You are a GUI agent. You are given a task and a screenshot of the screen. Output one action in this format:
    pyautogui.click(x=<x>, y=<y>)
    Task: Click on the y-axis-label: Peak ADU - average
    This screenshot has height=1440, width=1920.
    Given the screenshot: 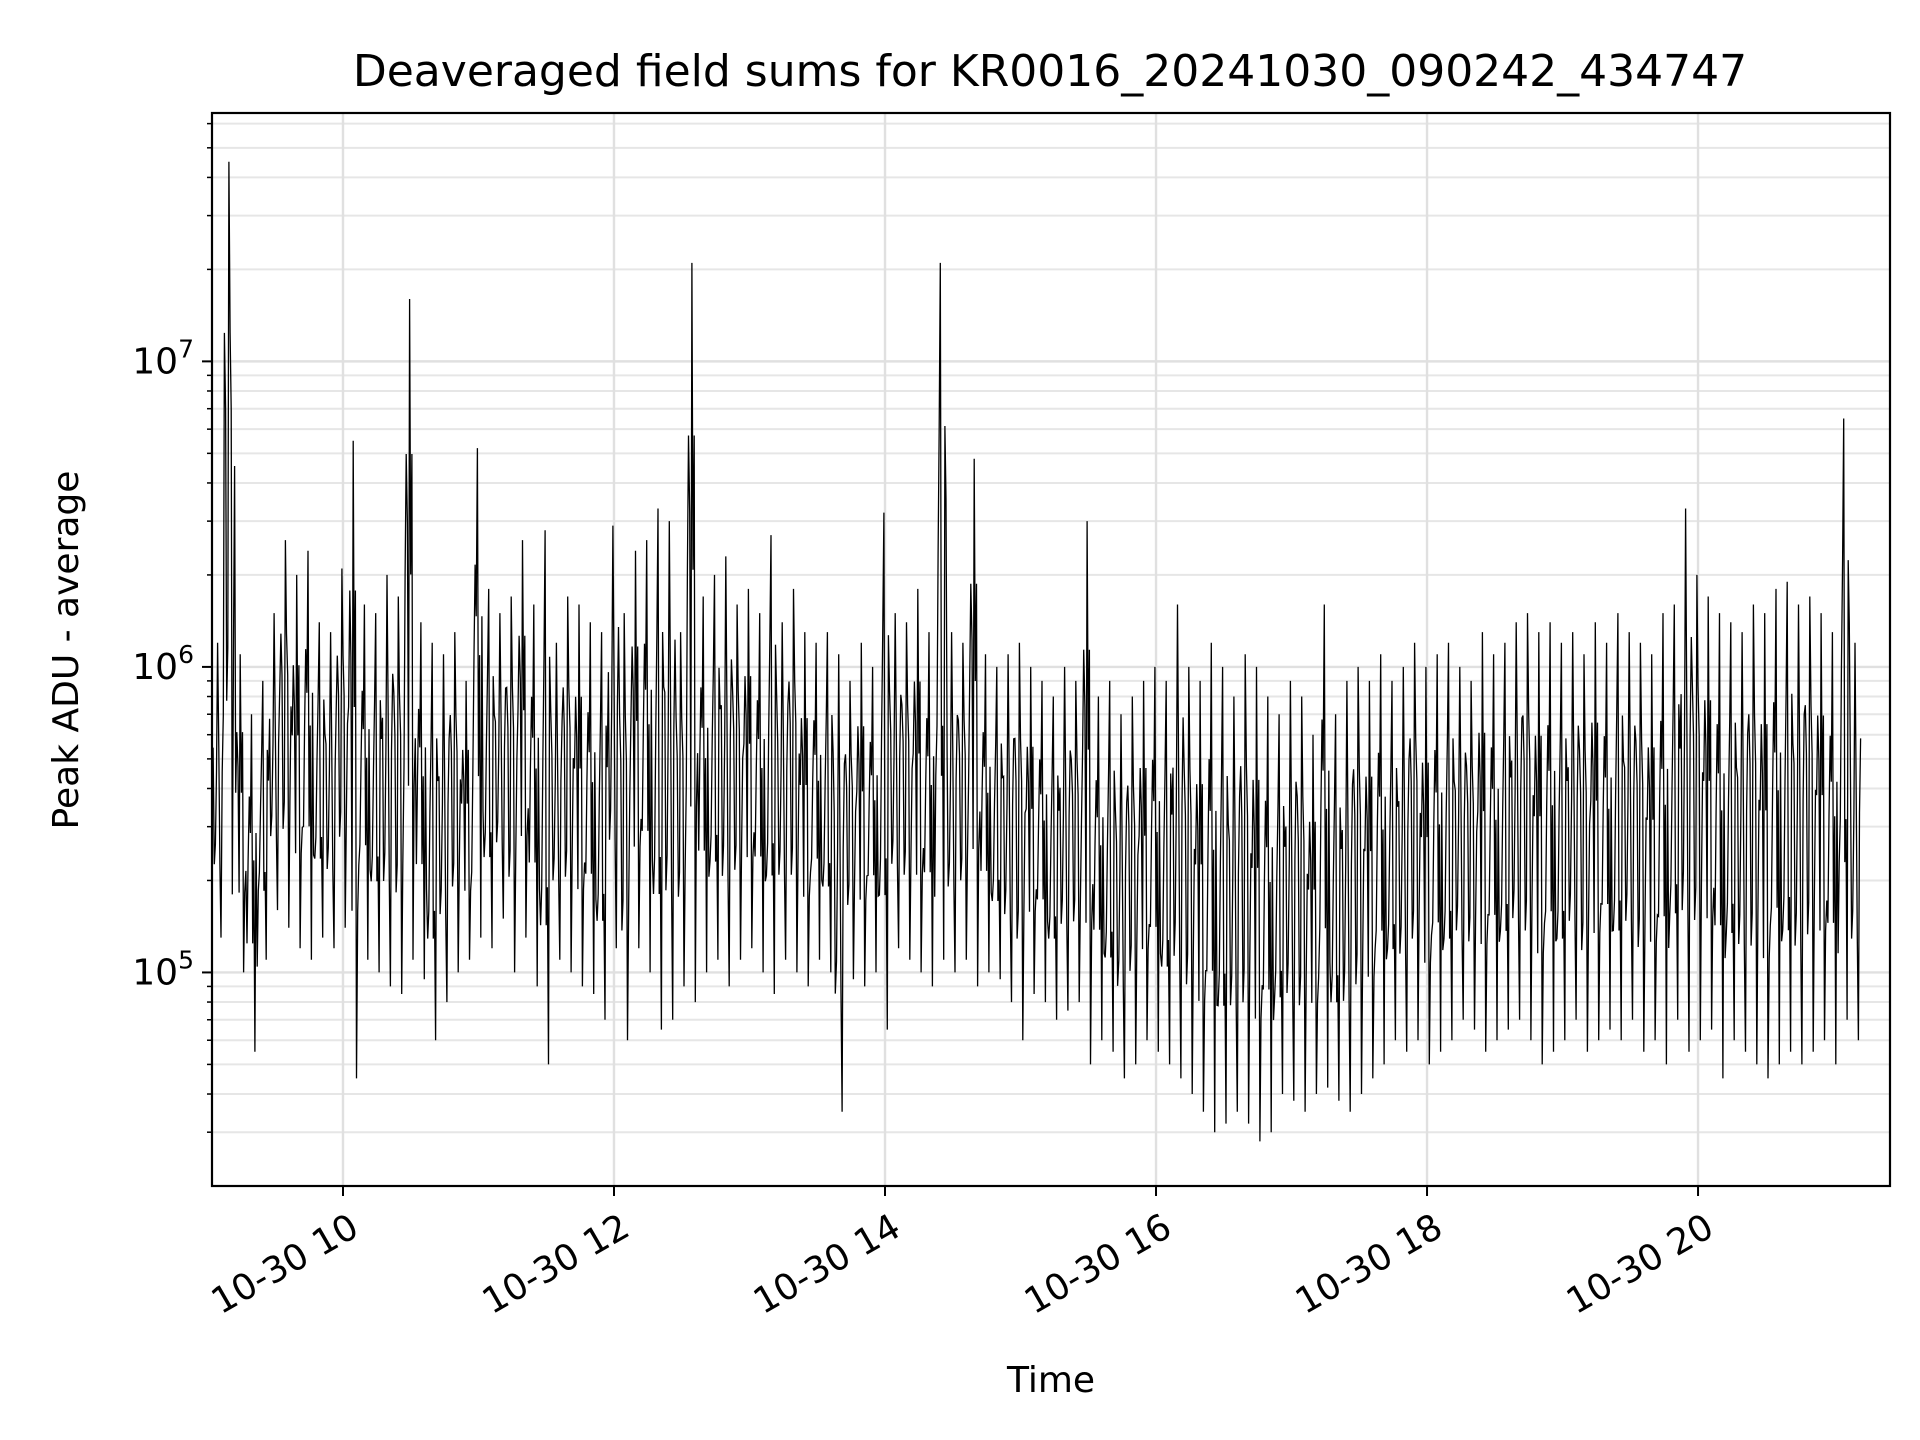 What is the action you would take?
    pyautogui.click(x=66, y=650)
    